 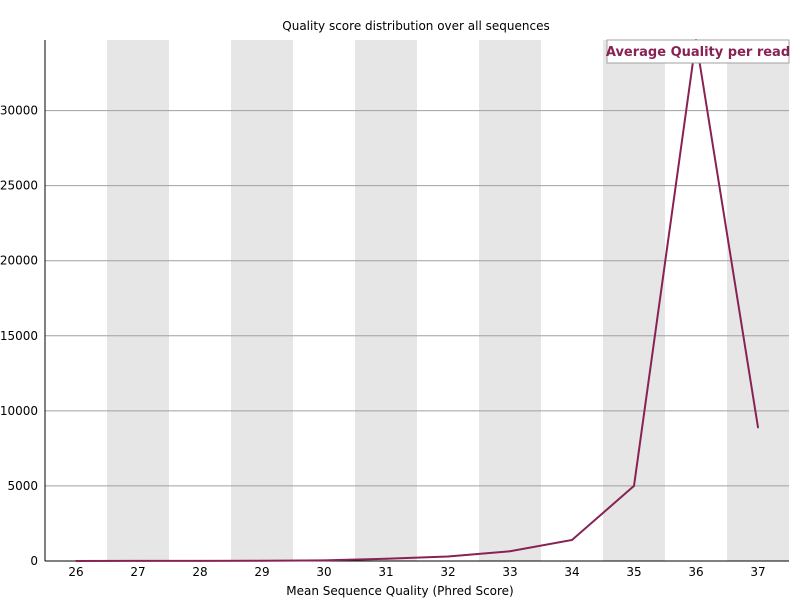 I want to click on x-tick-label: 36, so click(x=695, y=572).